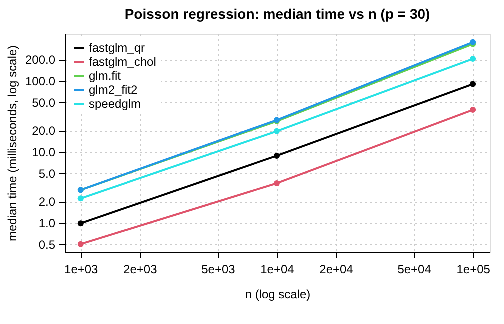 This screenshot has height=324, width=504. I want to click on legend-label: speedglm, so click(115, 104).